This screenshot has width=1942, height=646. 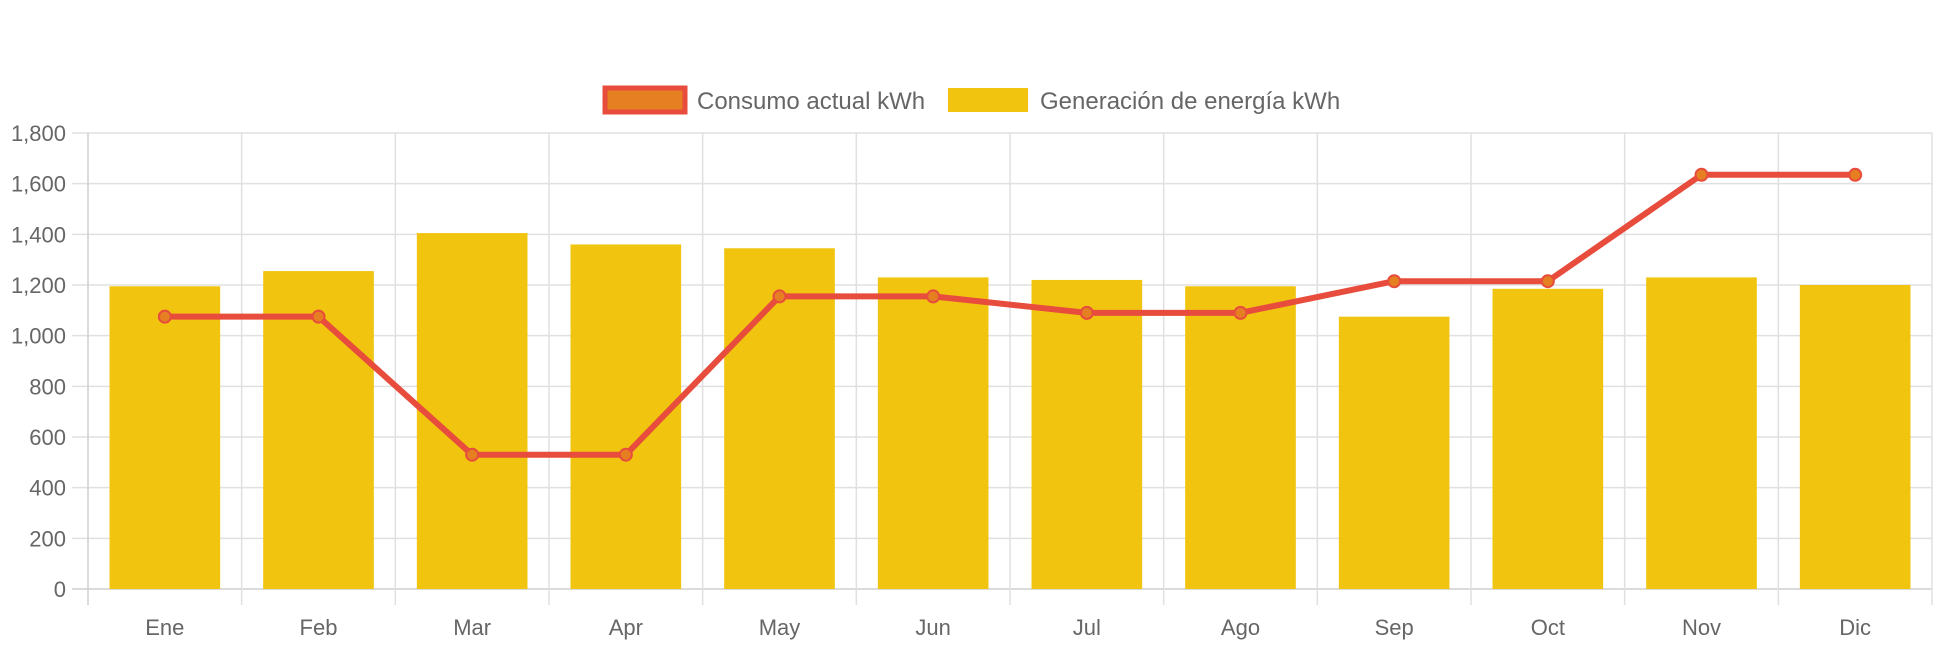 What do you see at coordinates (1086, 312) in the screenshot?
I see `line-point-jul` at bounding box center [1086, 312].